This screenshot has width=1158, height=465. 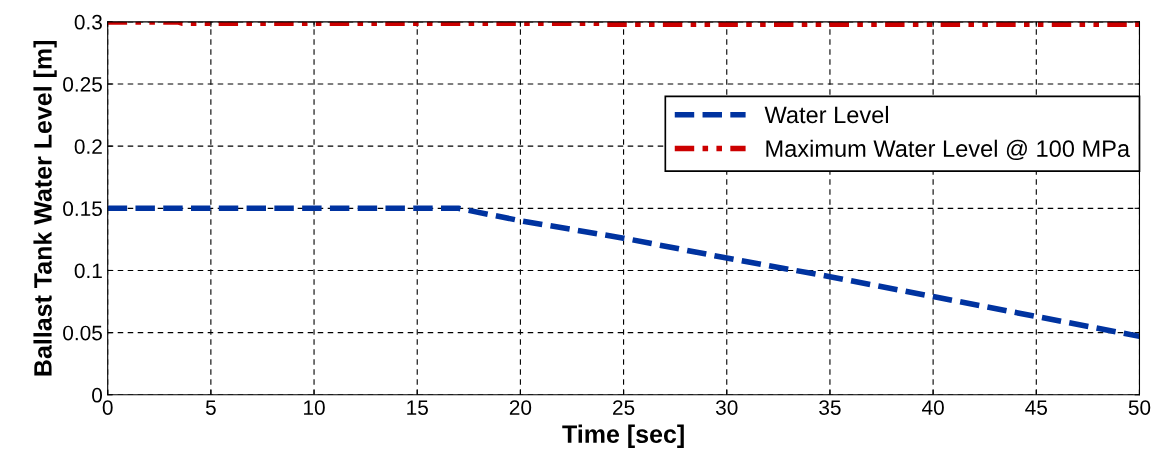 I want to click on y-tick-label: 0.1, so click(x=88, y=271).